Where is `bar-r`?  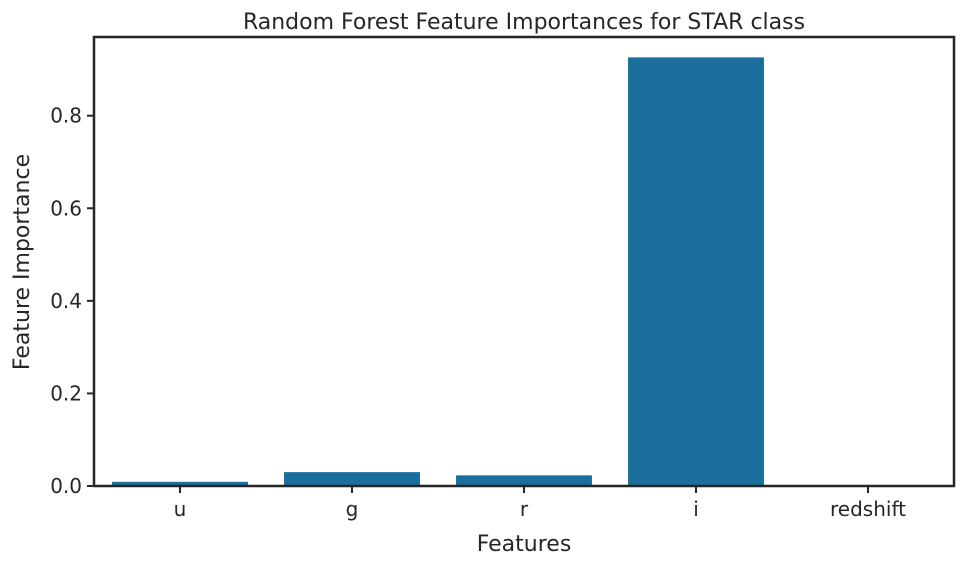 bar-r is located at coordinates (524, 480).